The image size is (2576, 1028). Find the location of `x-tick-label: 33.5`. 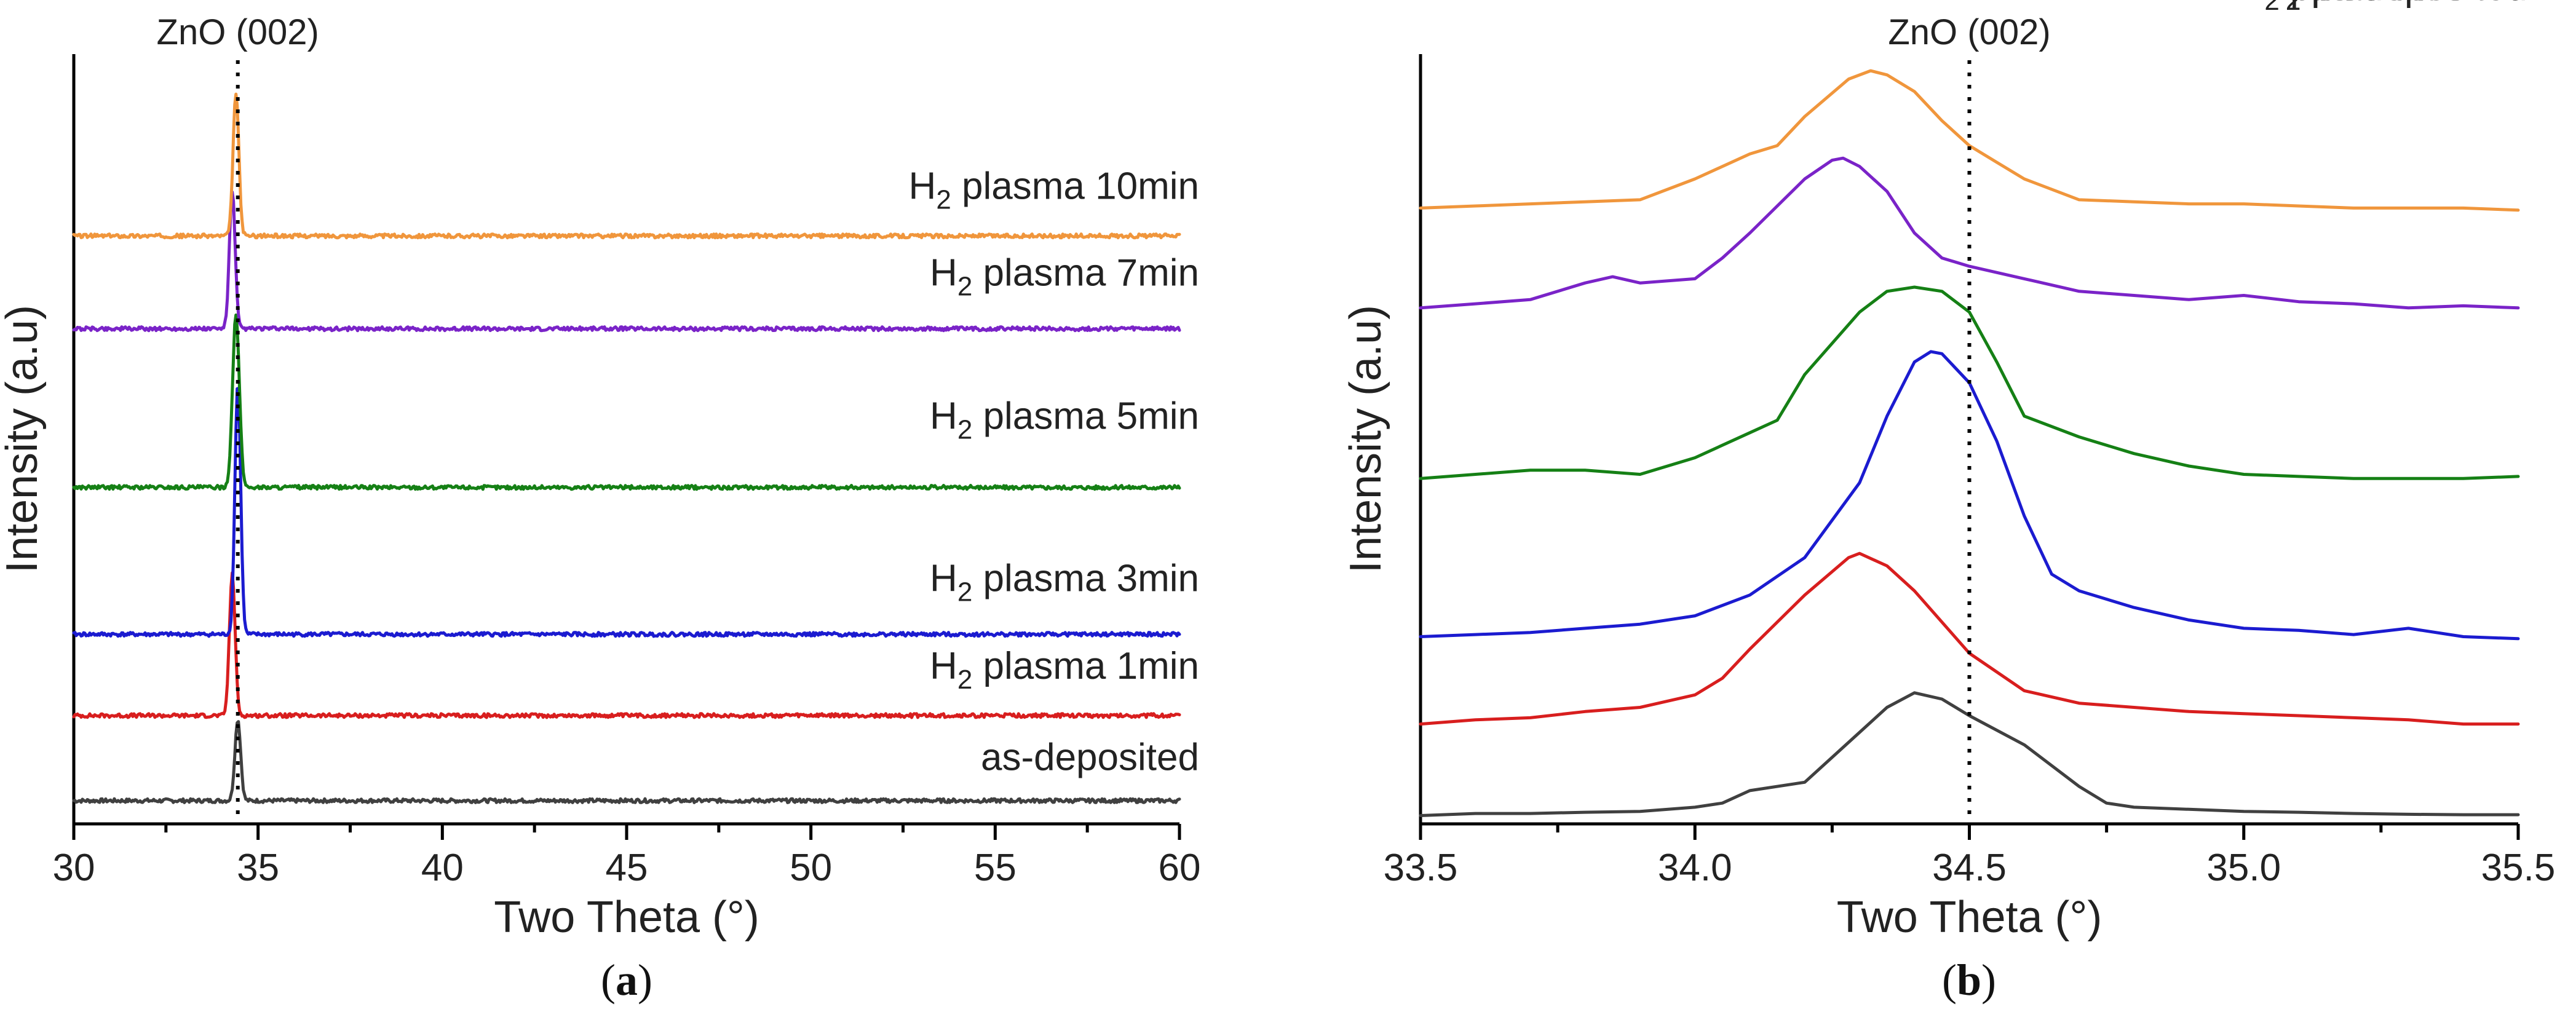

x-tick-label: 33.5 is located at coordinates (1421, 868).